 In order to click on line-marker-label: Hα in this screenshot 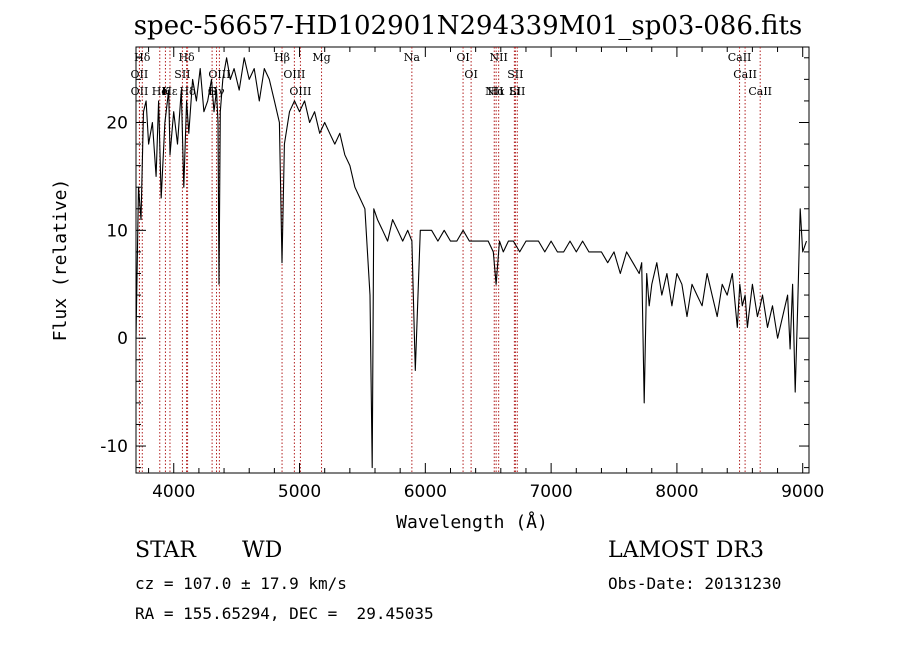, I will do `click(497, 91)`.